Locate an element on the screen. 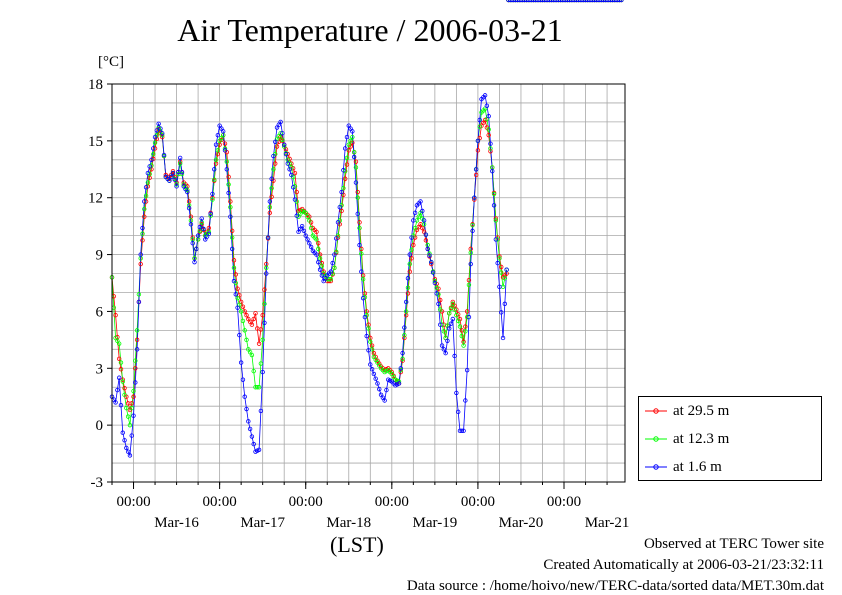 Image resolution: width=842 pixels, height=595 pixels. legend-item: at 12.3 m is located at coordinates (687, 439).